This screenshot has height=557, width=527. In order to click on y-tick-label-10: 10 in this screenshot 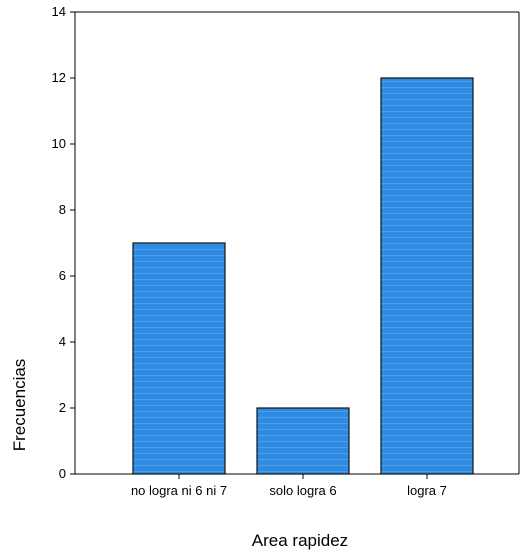, I will do `click(59, 143)`.